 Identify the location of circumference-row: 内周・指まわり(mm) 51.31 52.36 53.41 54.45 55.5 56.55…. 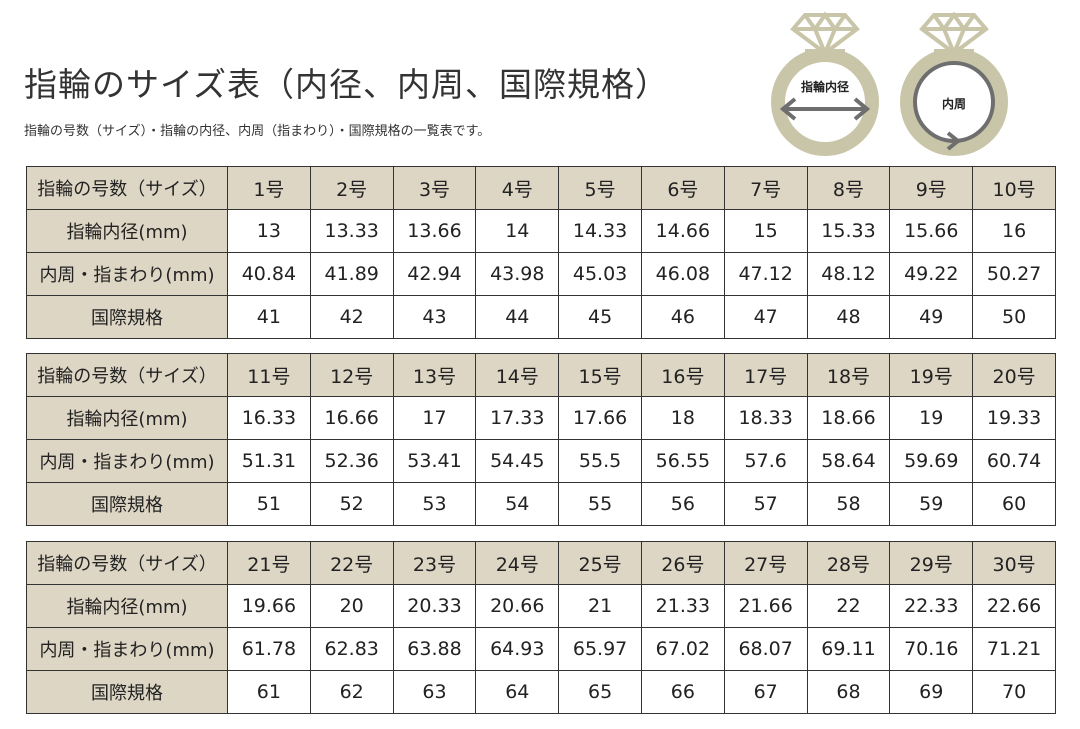
(541, 461).